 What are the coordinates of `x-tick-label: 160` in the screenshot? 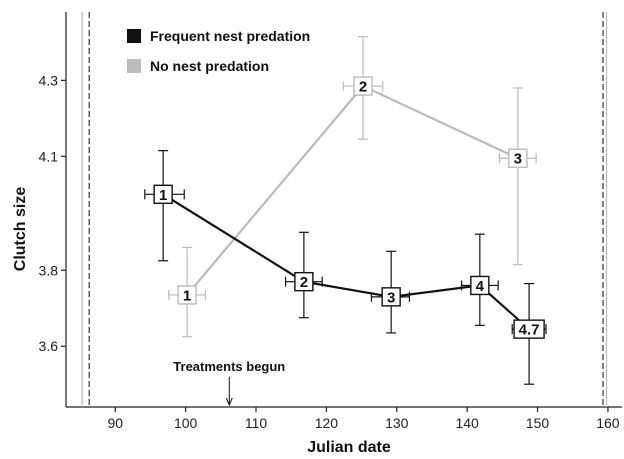 It's located at (608, 423).